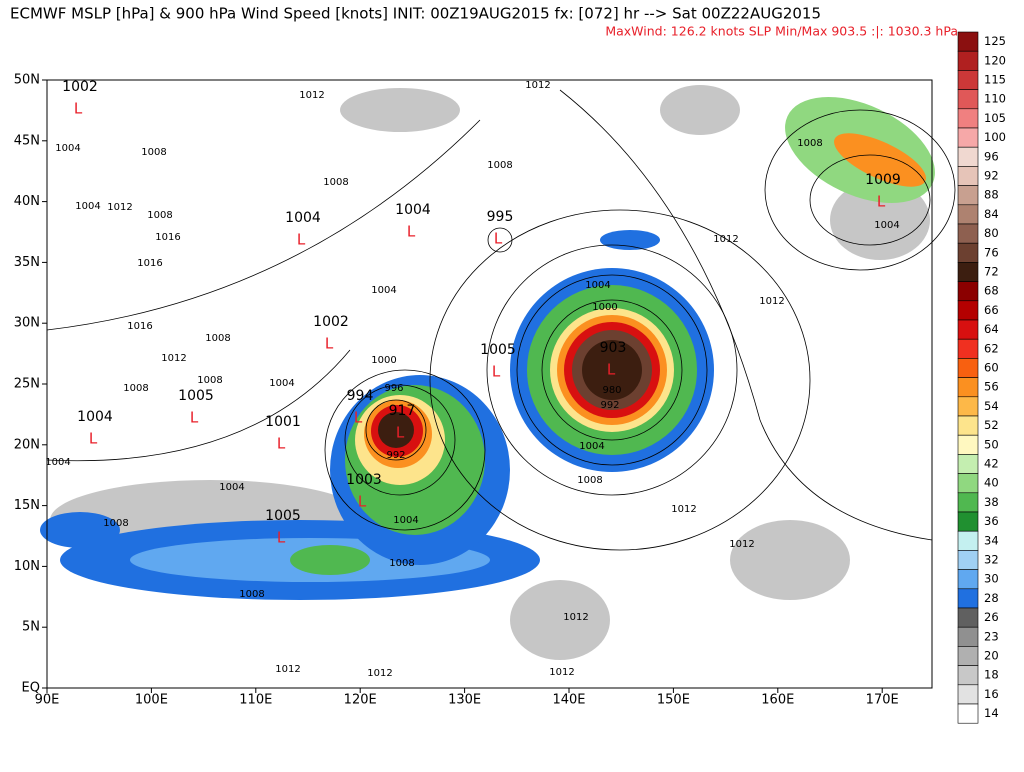 The image size is (1024, 772). I want to click on lat-label: 10N, so click(27, 566).